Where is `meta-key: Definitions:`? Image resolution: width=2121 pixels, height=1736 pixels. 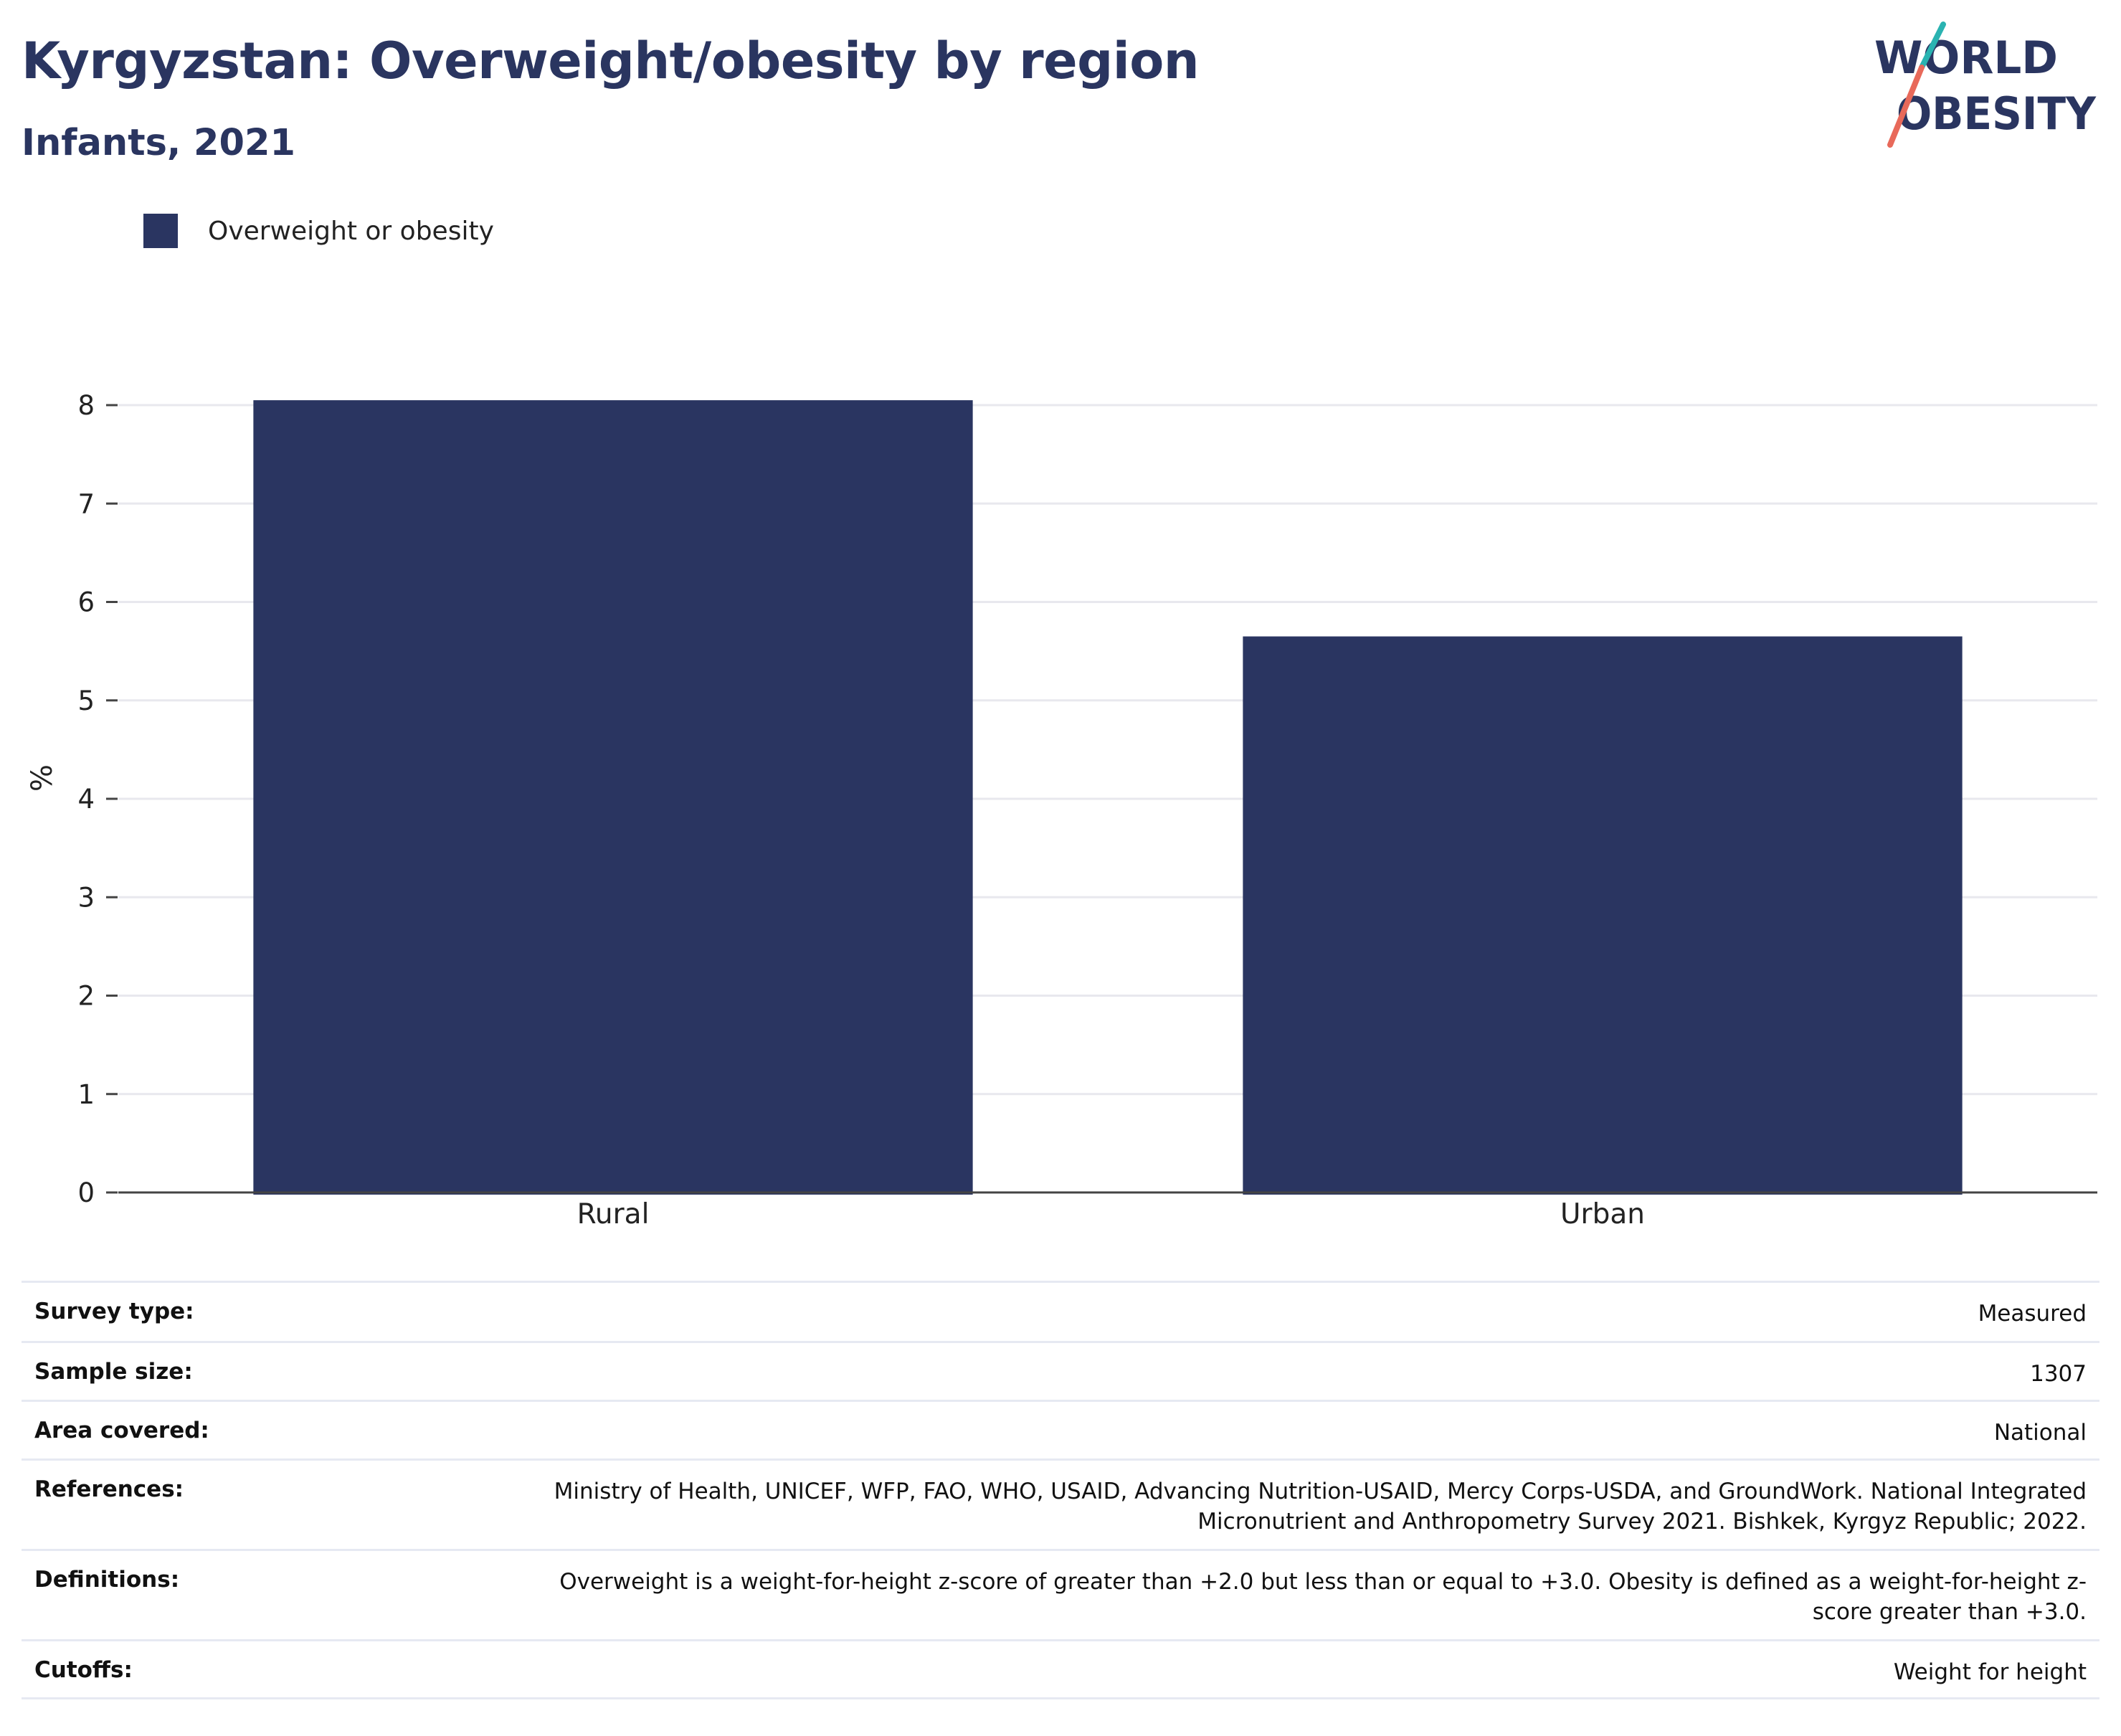 meta-key: Definitions: is located at coordinates (107, 1580).